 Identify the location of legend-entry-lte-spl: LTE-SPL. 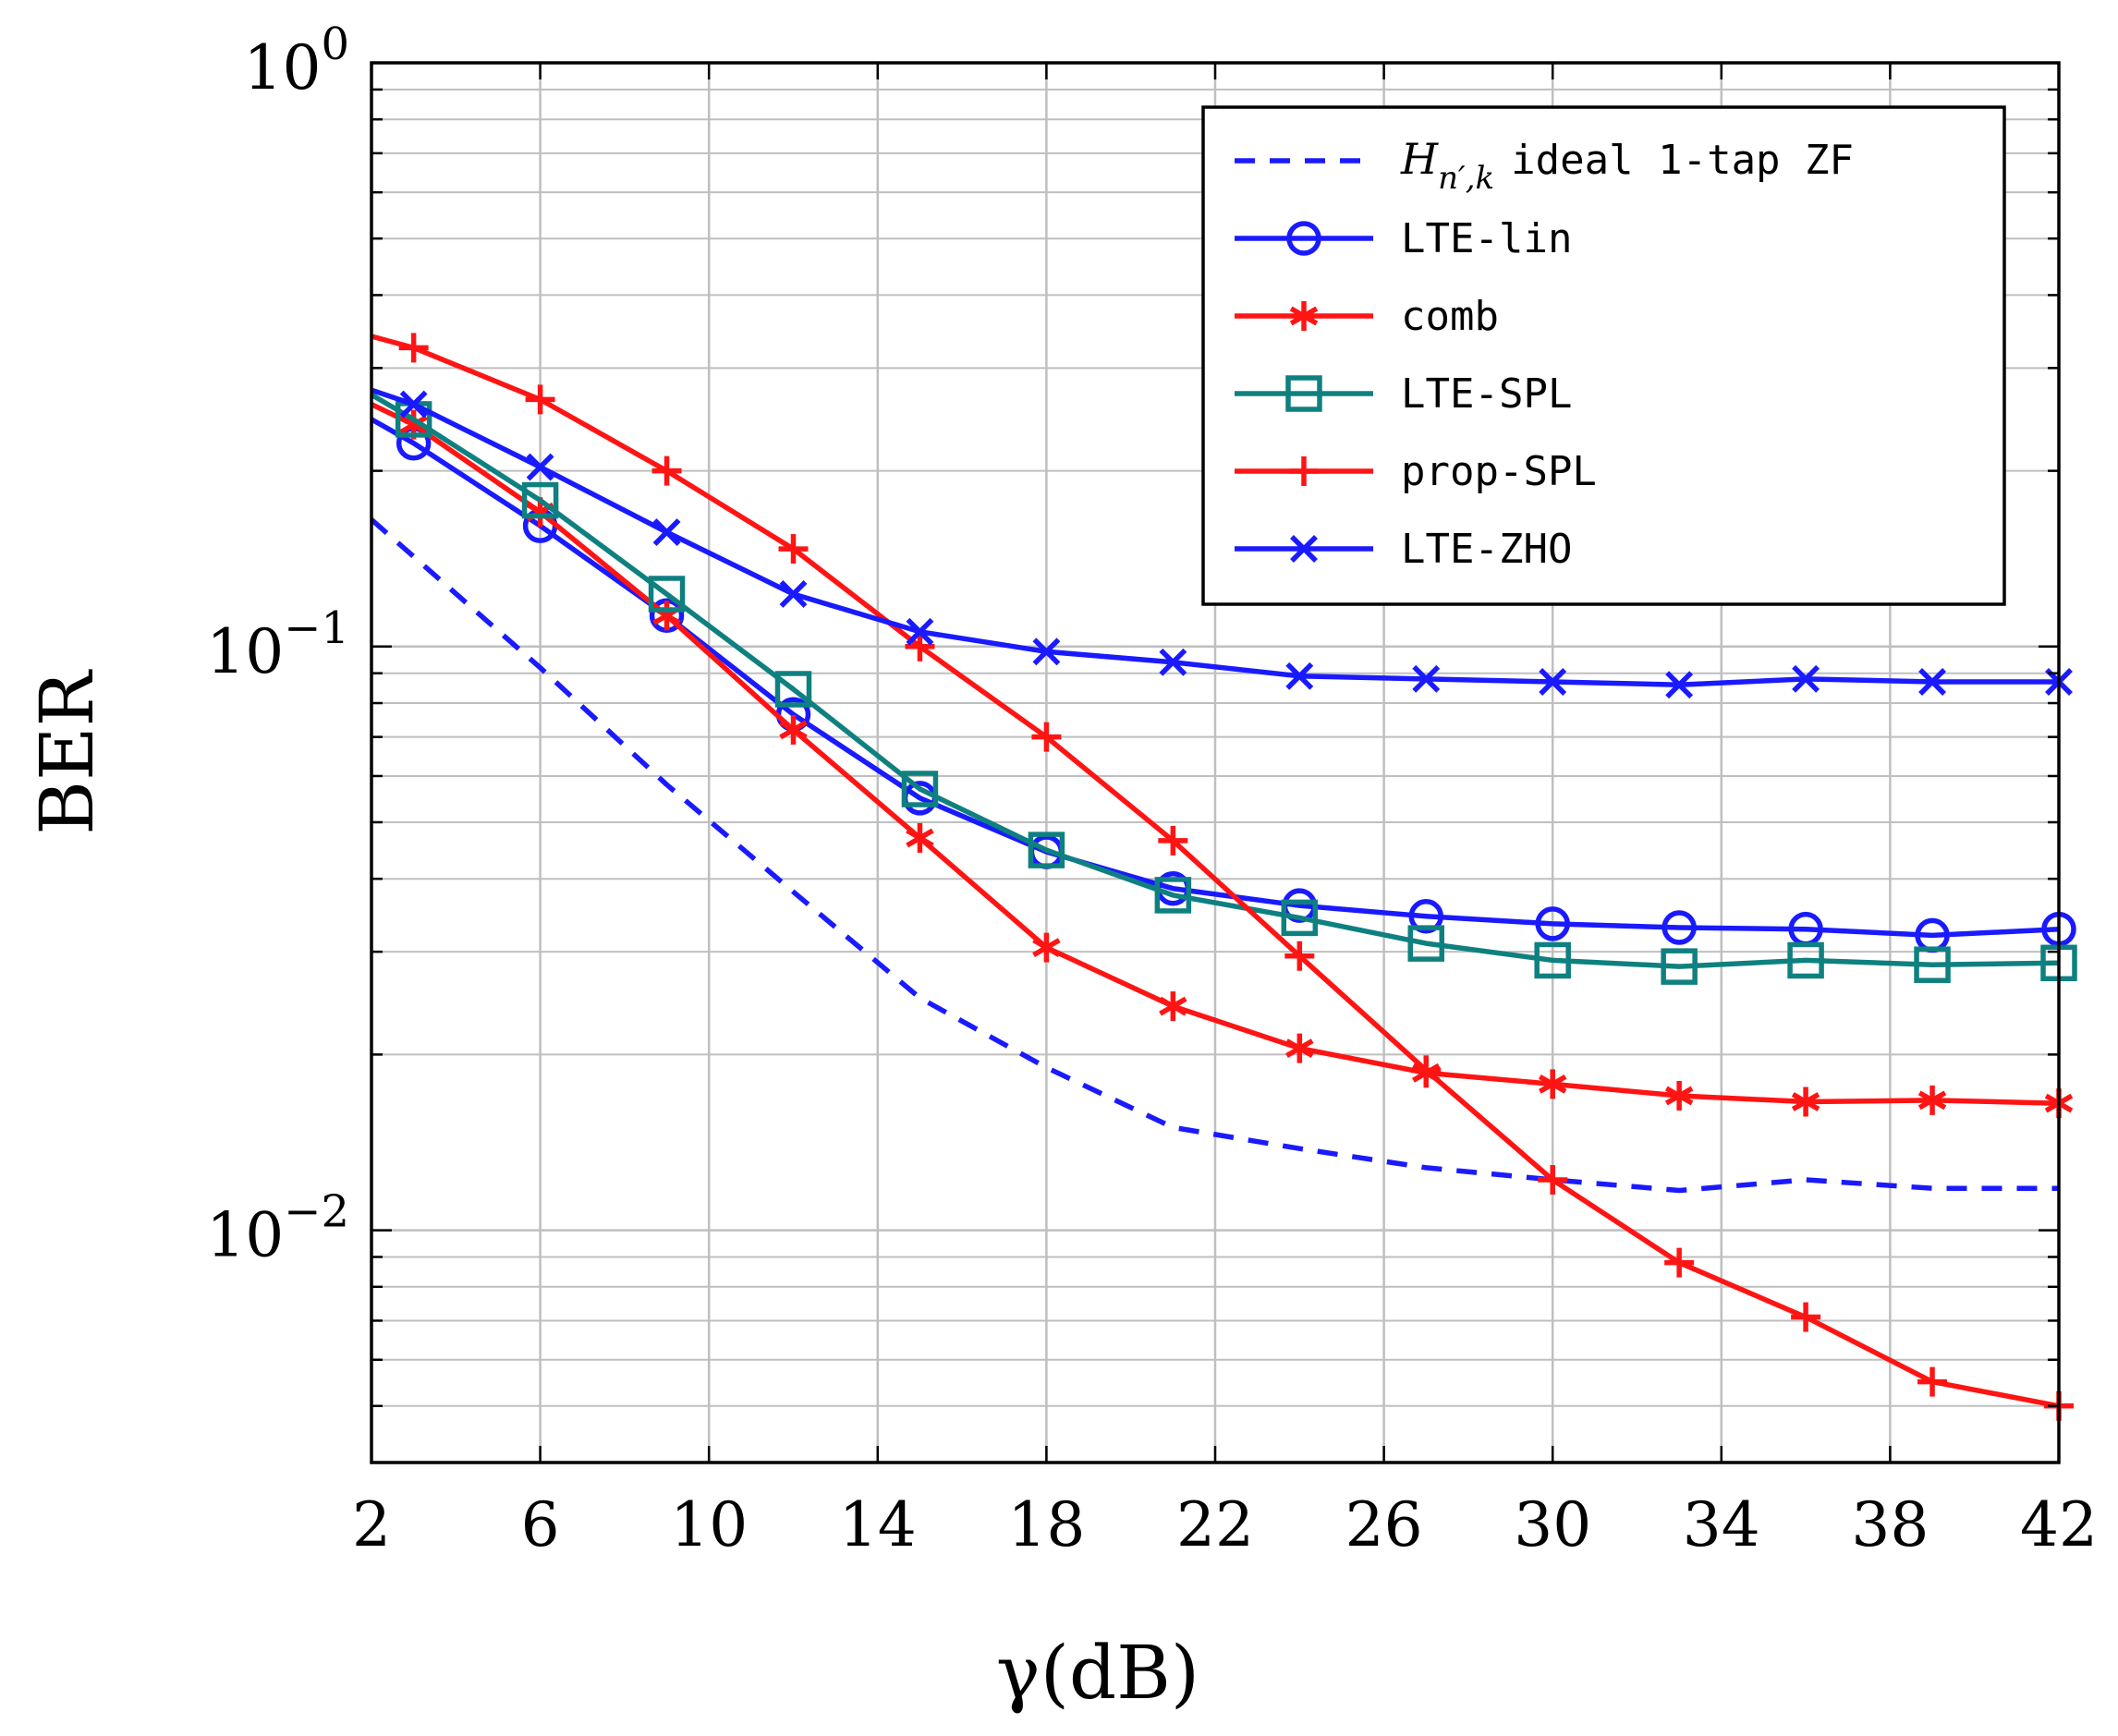
(1403, 394).